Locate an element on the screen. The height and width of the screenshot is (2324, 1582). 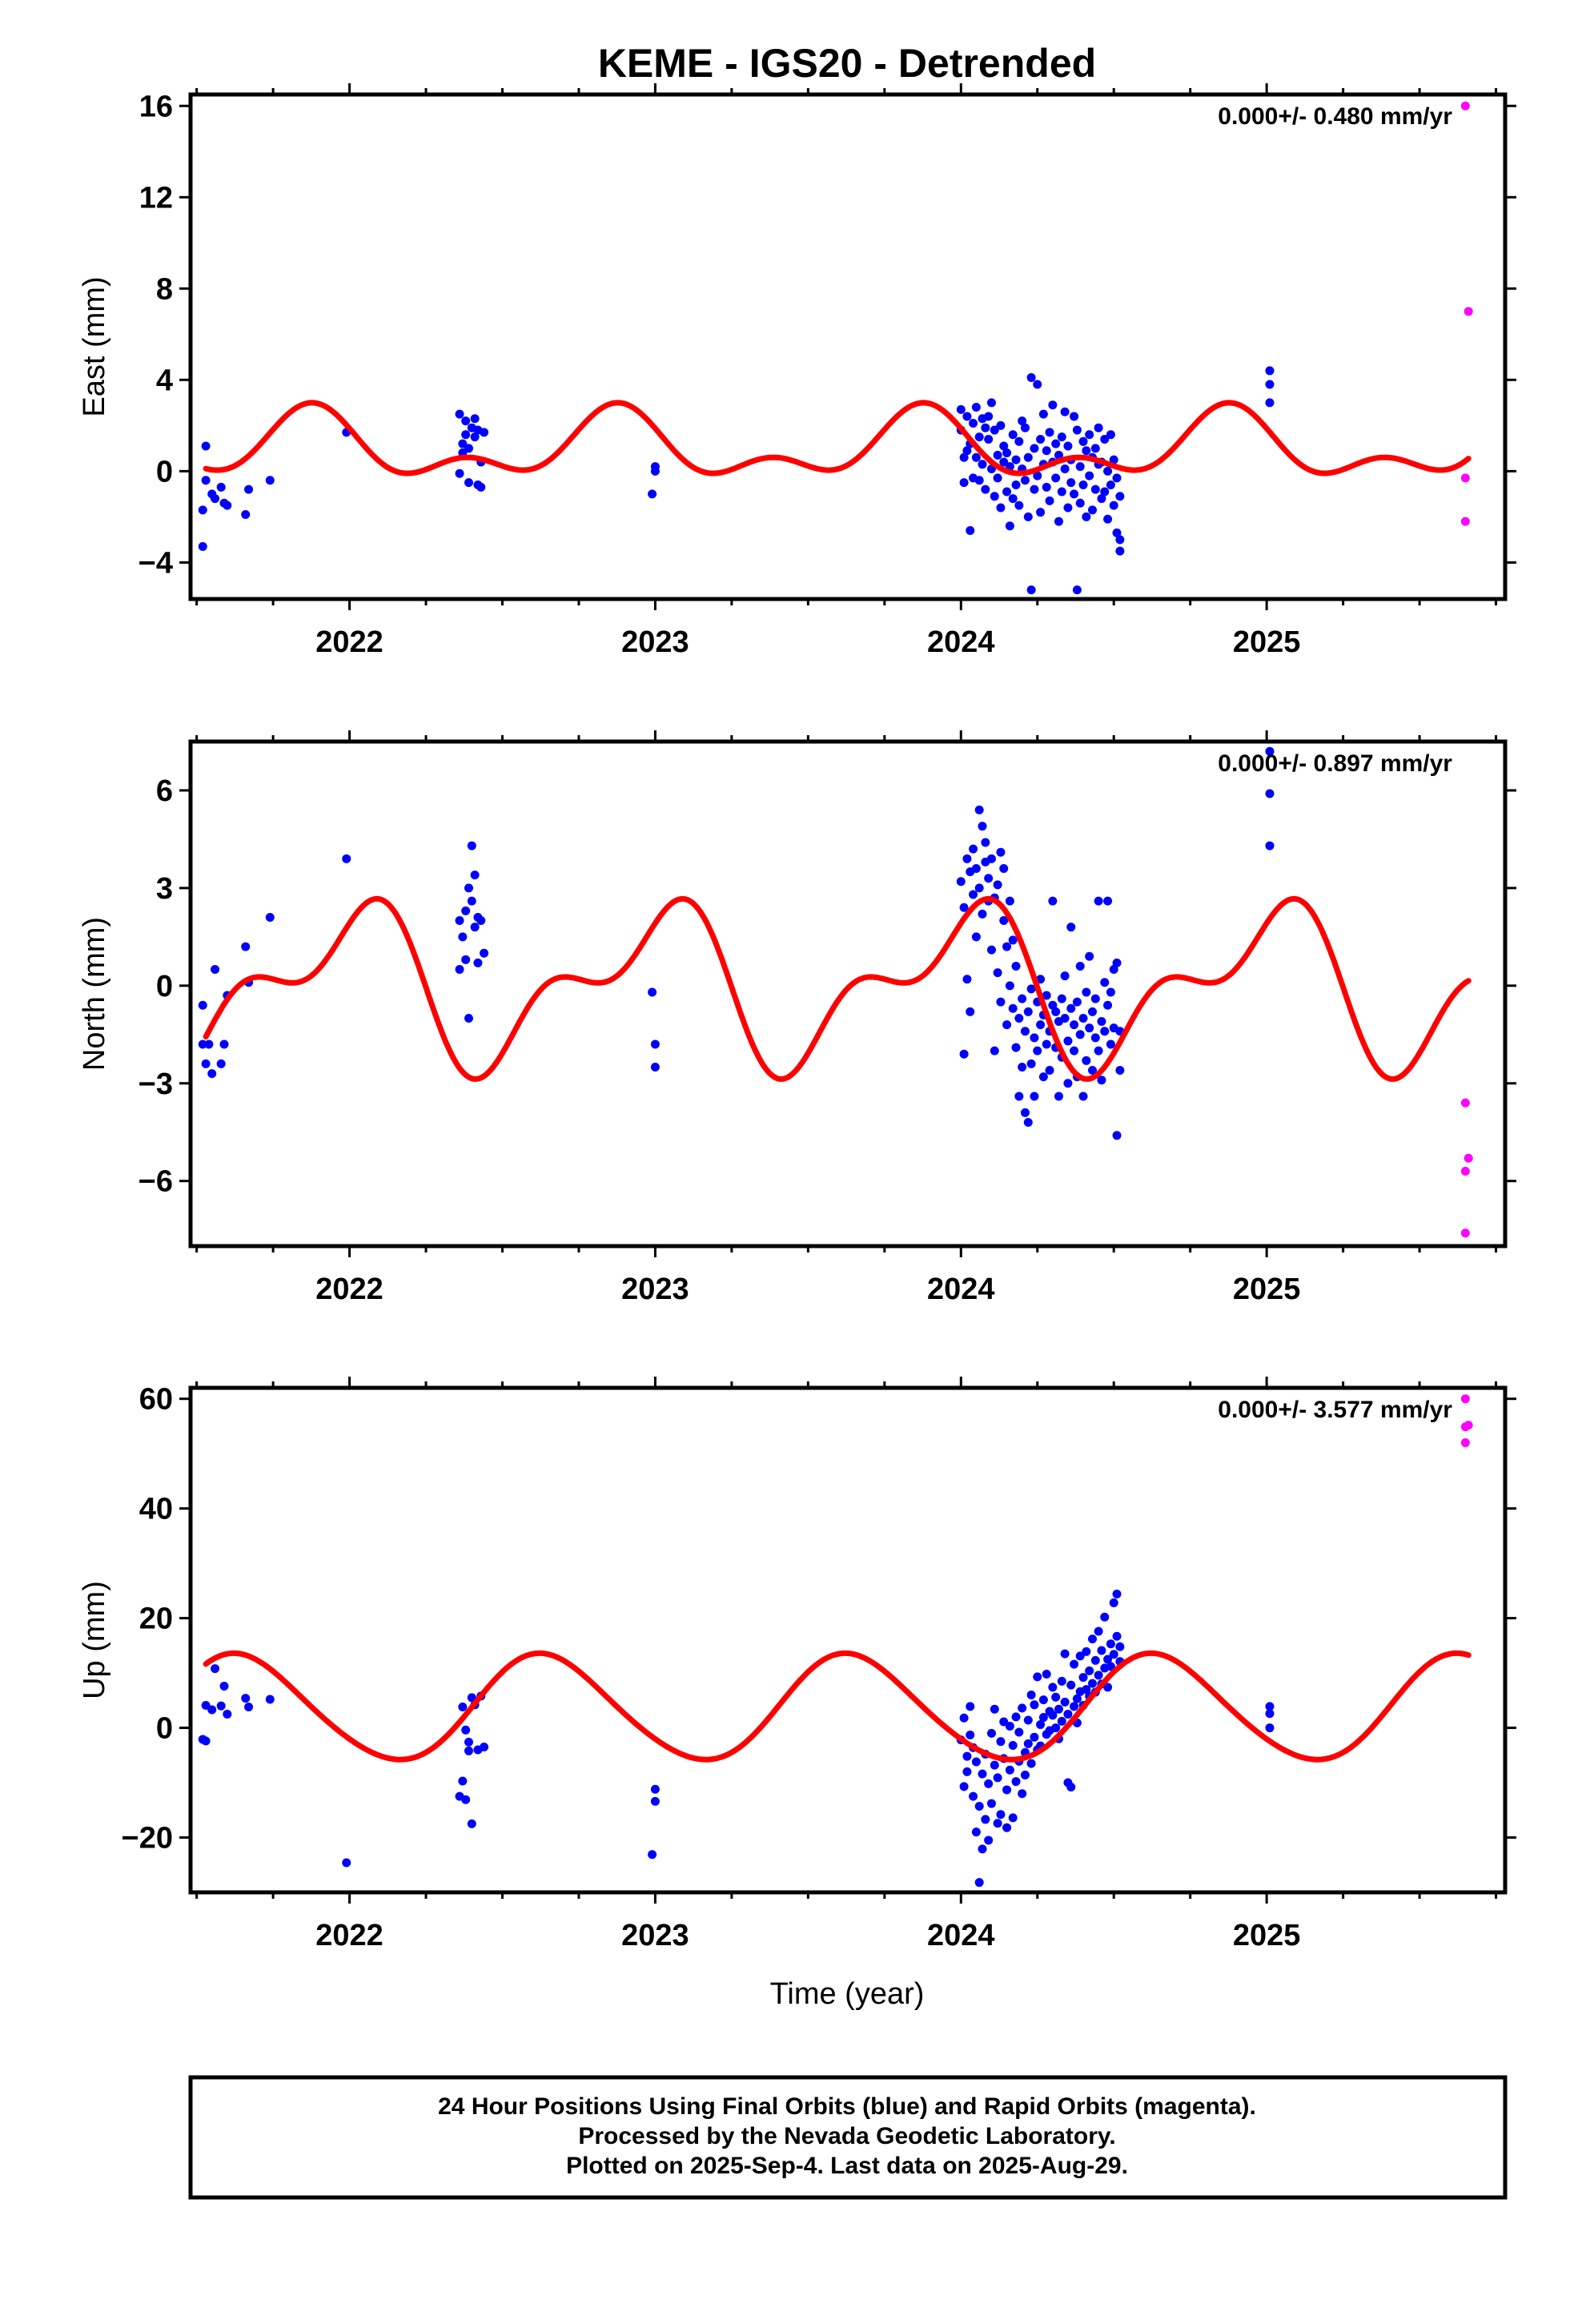
up-xtick-label: 2023 is located at coordinates (655, 1936).